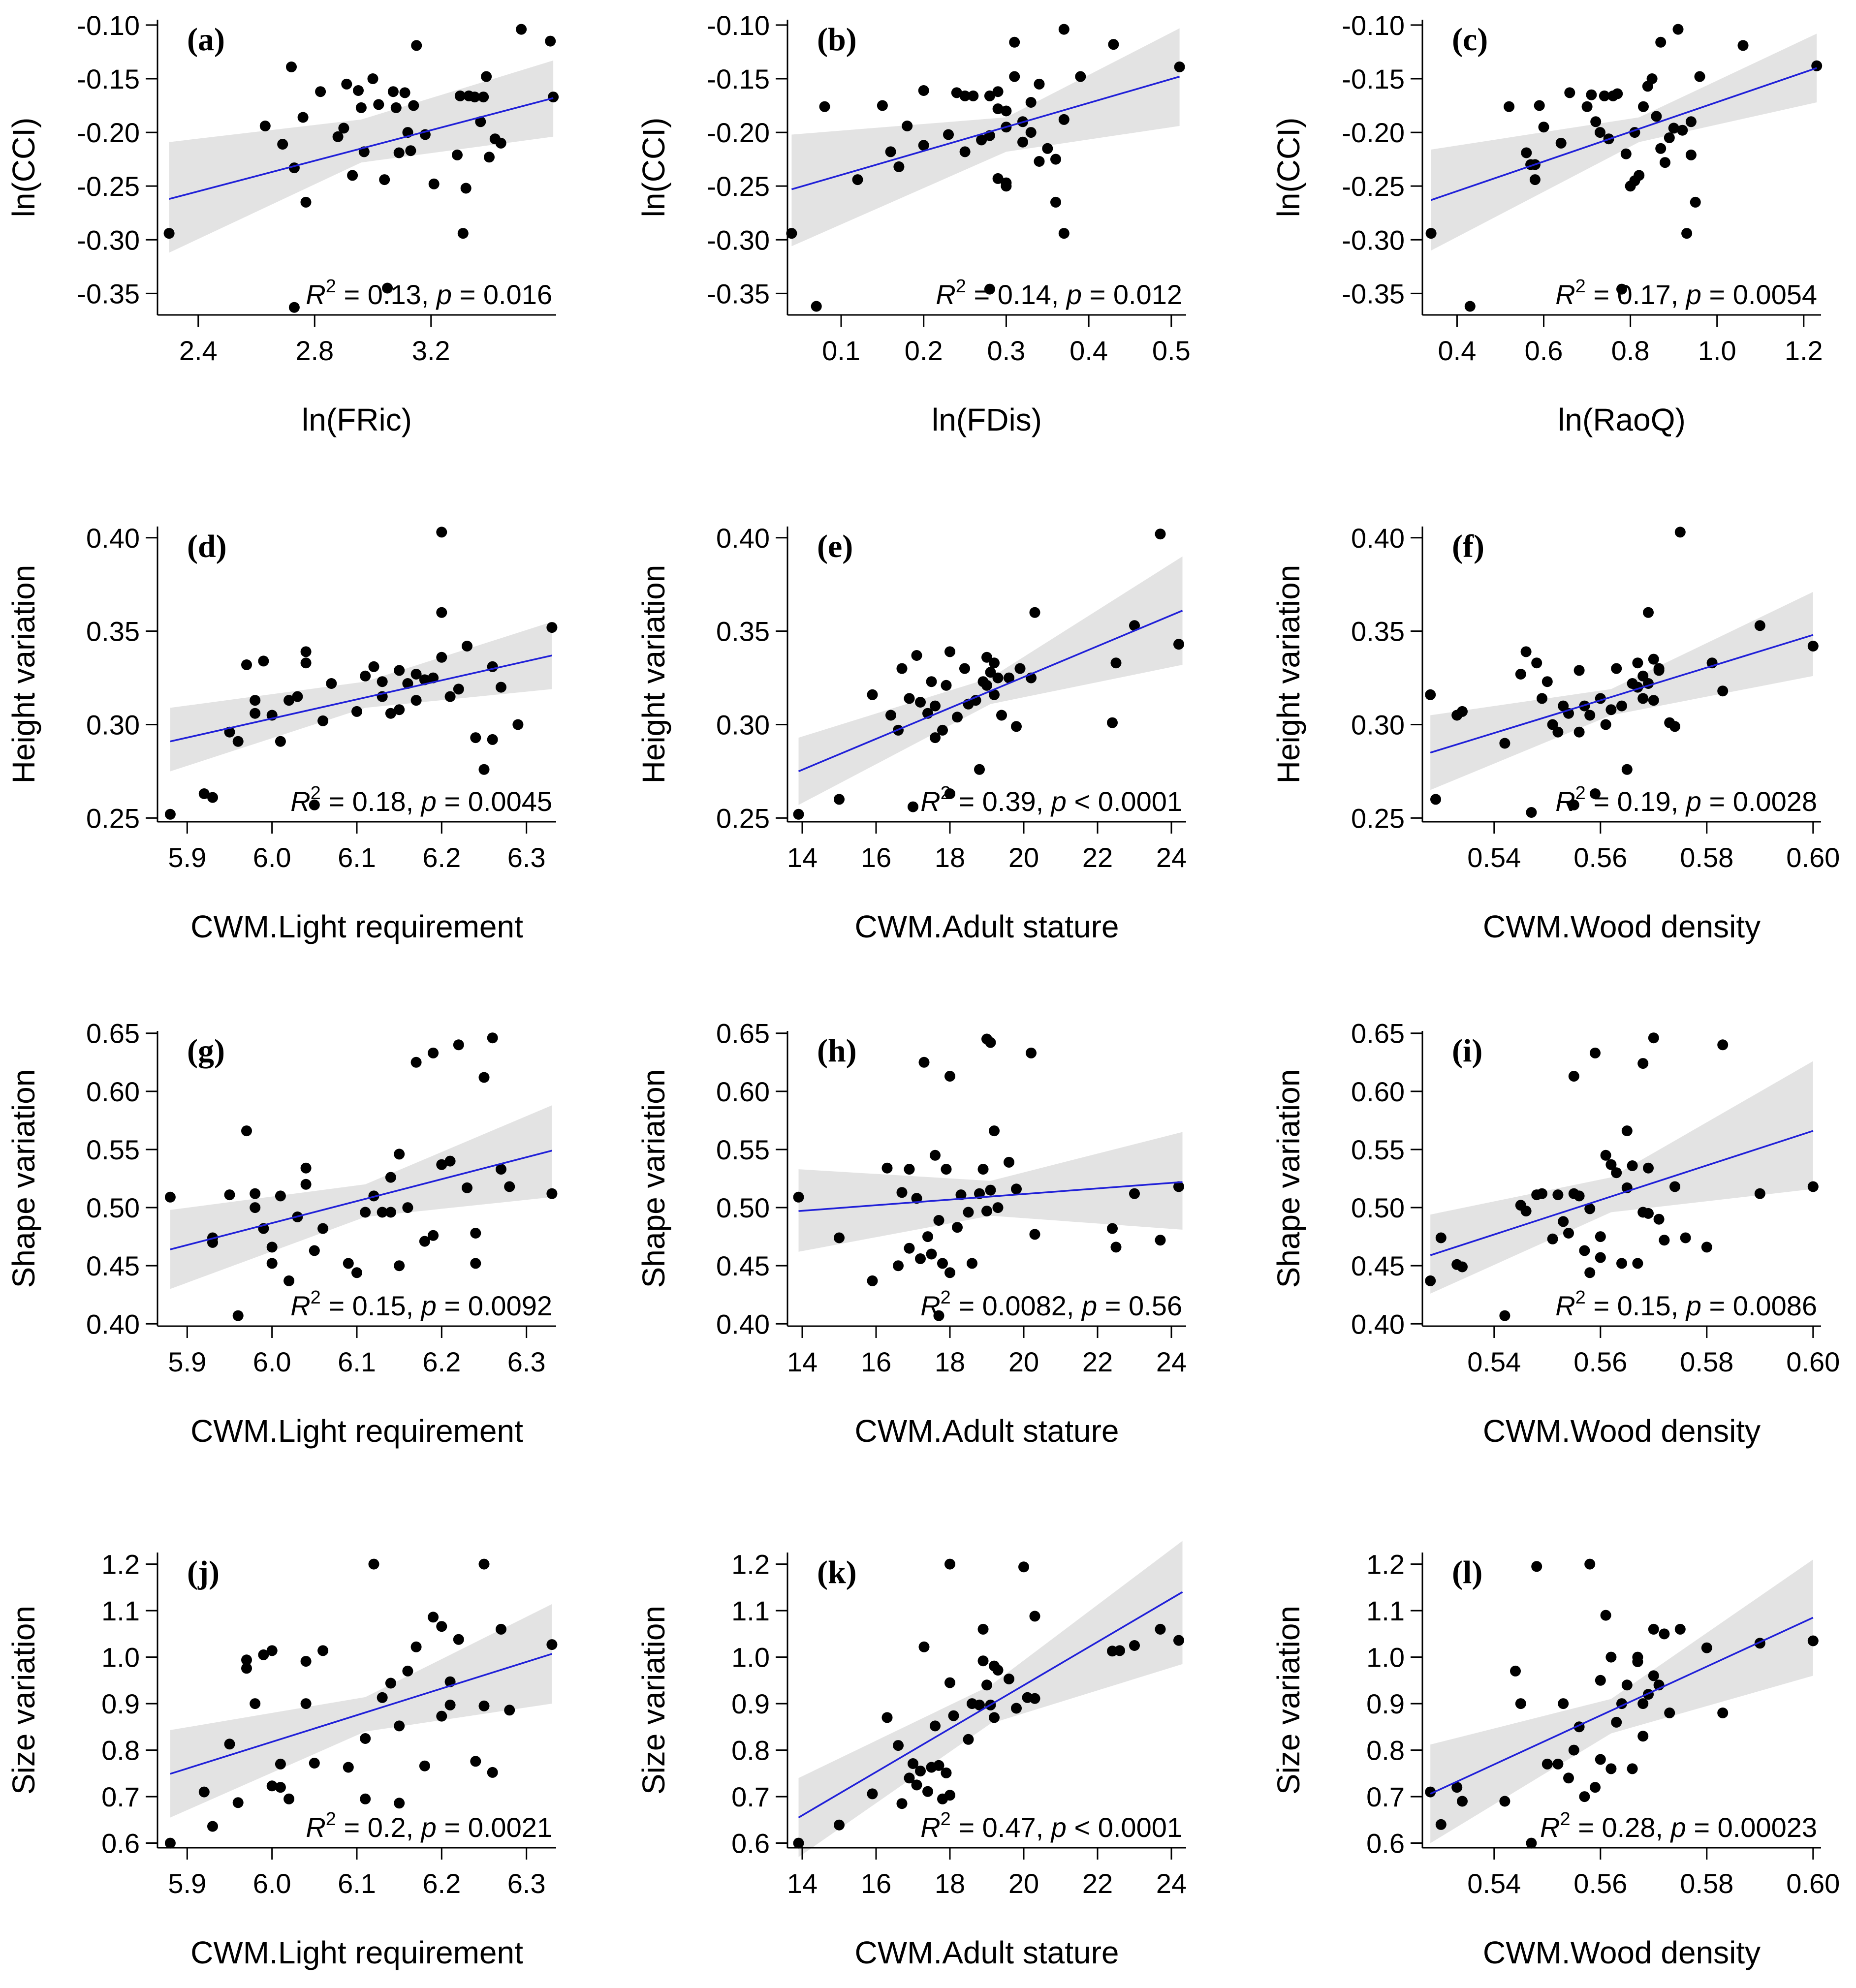 Image resolution: width=1856 pixels, height=1988 pixels. What do you see at coordinates (1171, 351) in the screenshot?
I see `x-tick-label: 0.5` at bounding box center [1171, 351].